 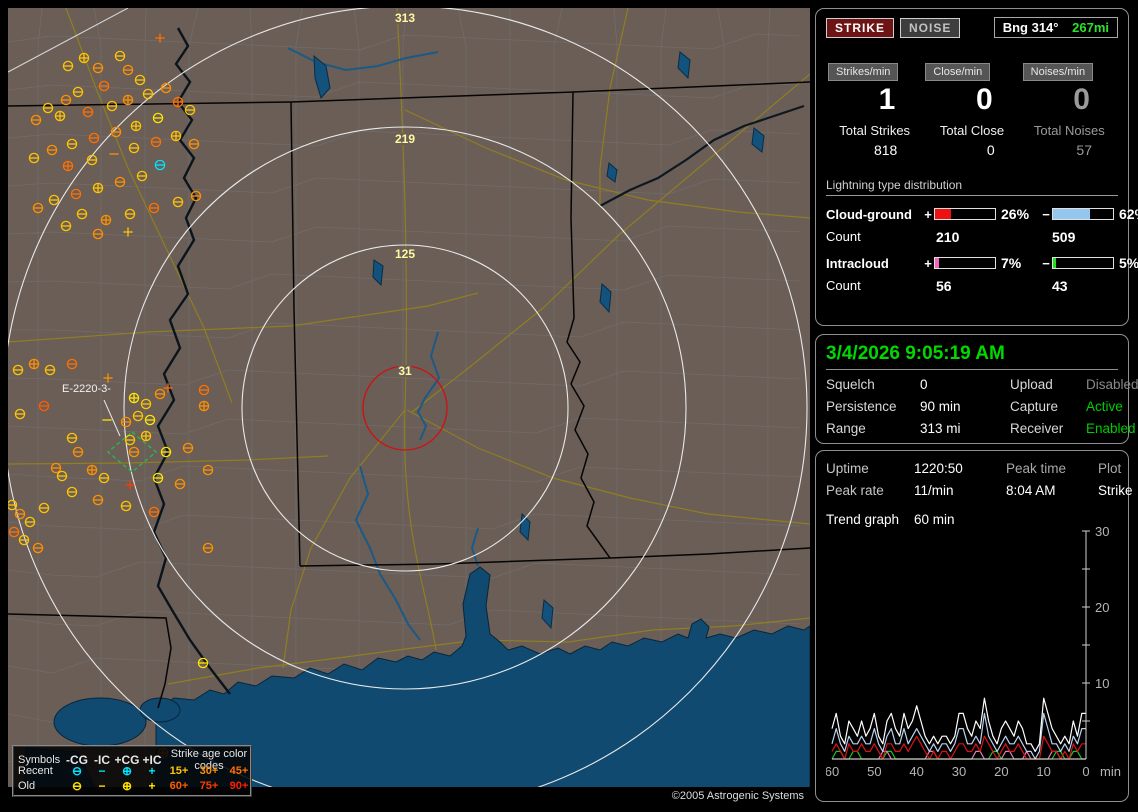 What do you see at coordinates (702, 155) in the screenshot?
I see `tennessee-river` at bounding box center [702, 155].